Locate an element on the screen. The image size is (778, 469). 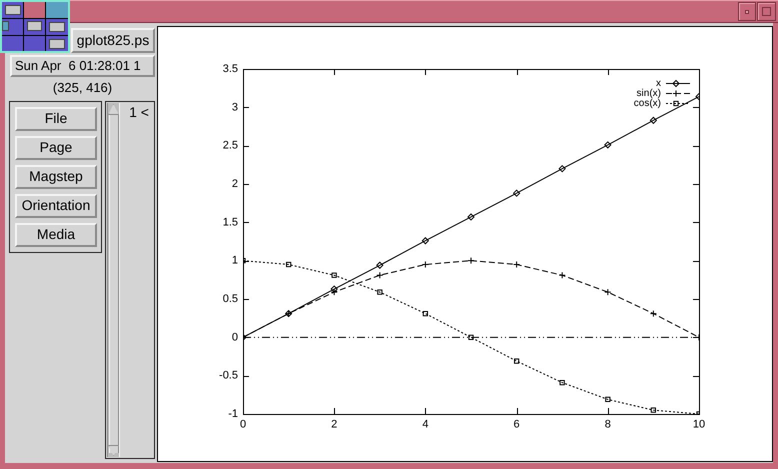
y-tick-label: -0.5 is located at coordinates (228, 376).